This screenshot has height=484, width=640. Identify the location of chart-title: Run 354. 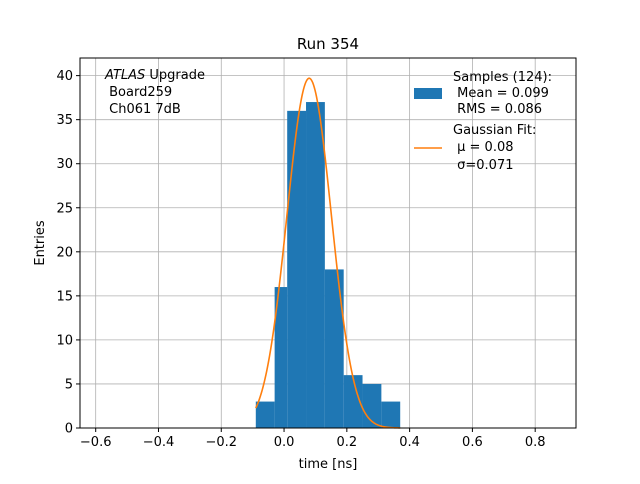
(328, 44).